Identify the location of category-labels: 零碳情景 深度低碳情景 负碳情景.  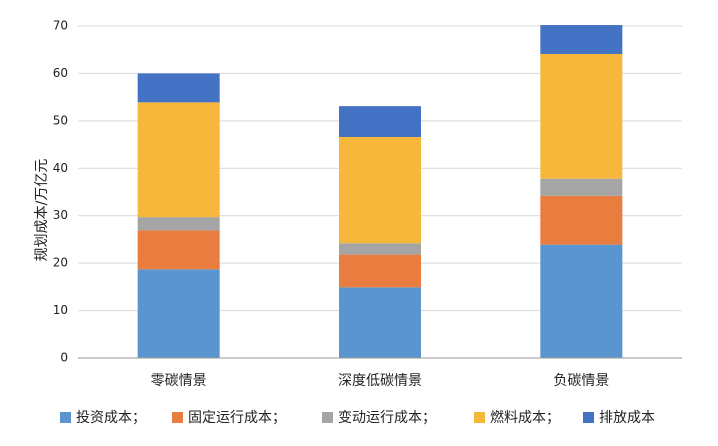
(380, 381).